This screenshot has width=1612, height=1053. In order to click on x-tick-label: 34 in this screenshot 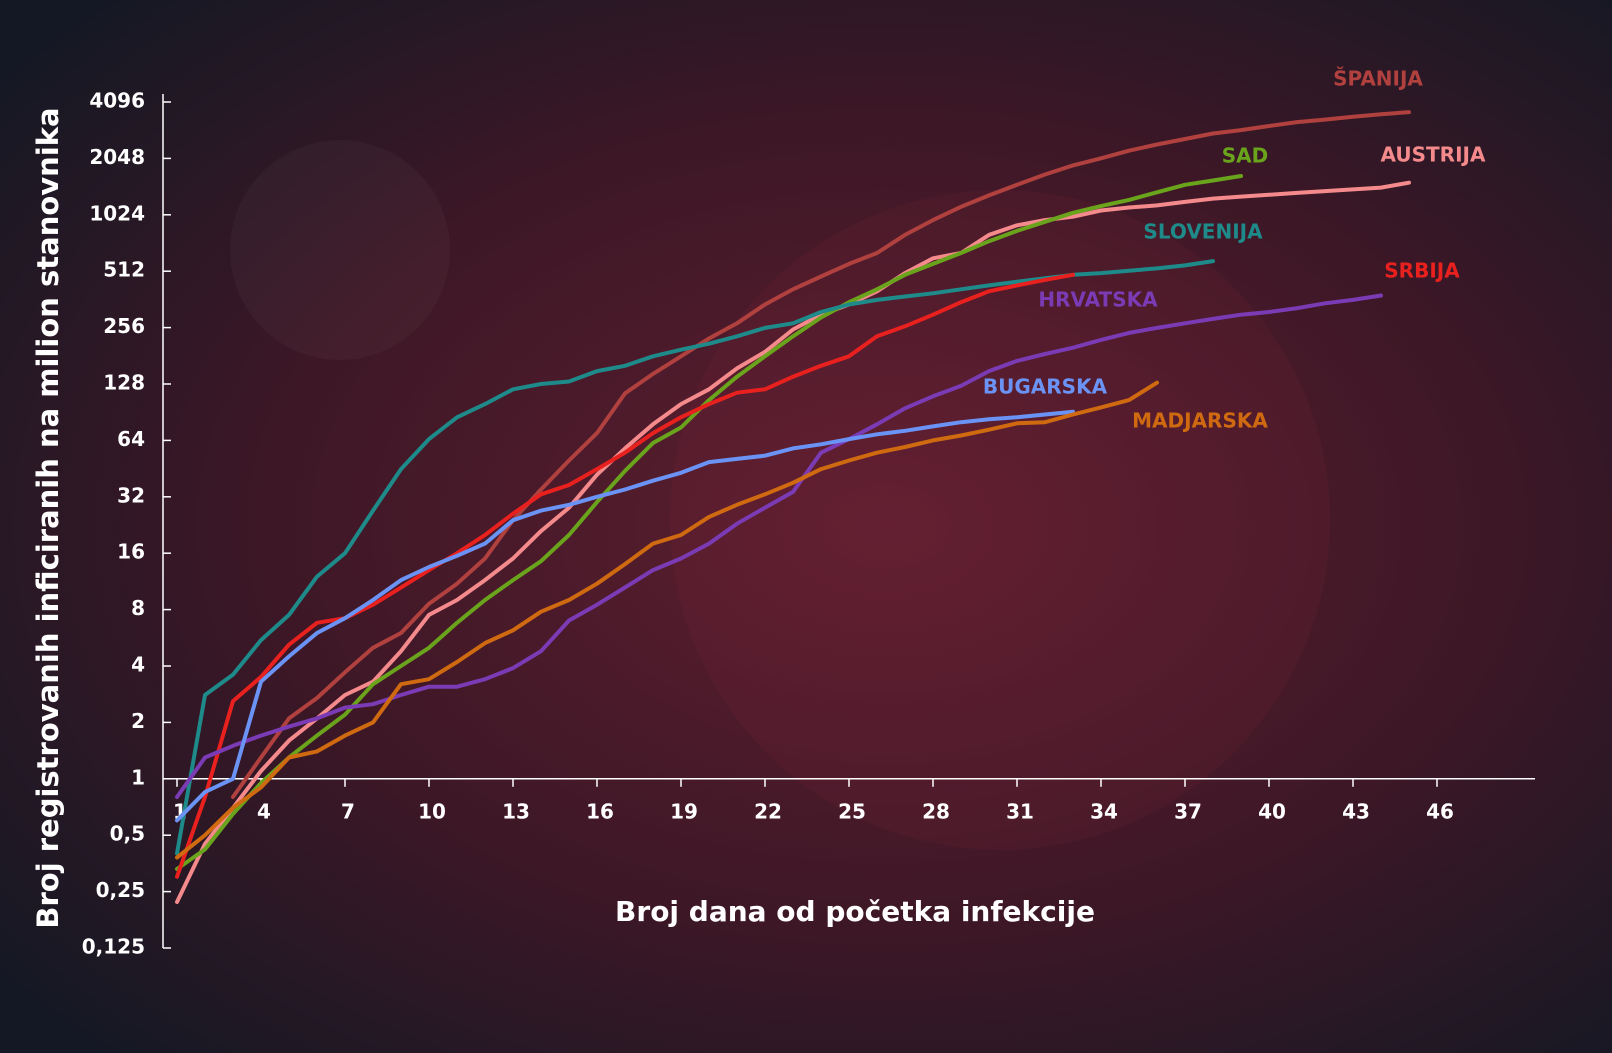, I will do `click(1104, 811)`.